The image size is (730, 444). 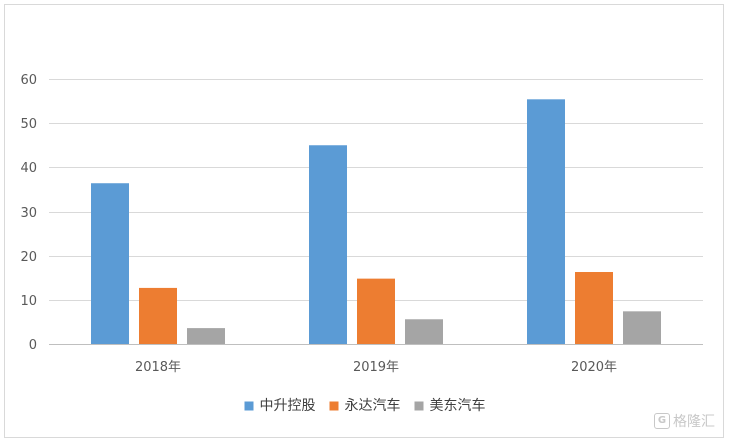 I want to click on legend: 中升控股 永达汽车 美东汽车, so click(x=365, y=405).